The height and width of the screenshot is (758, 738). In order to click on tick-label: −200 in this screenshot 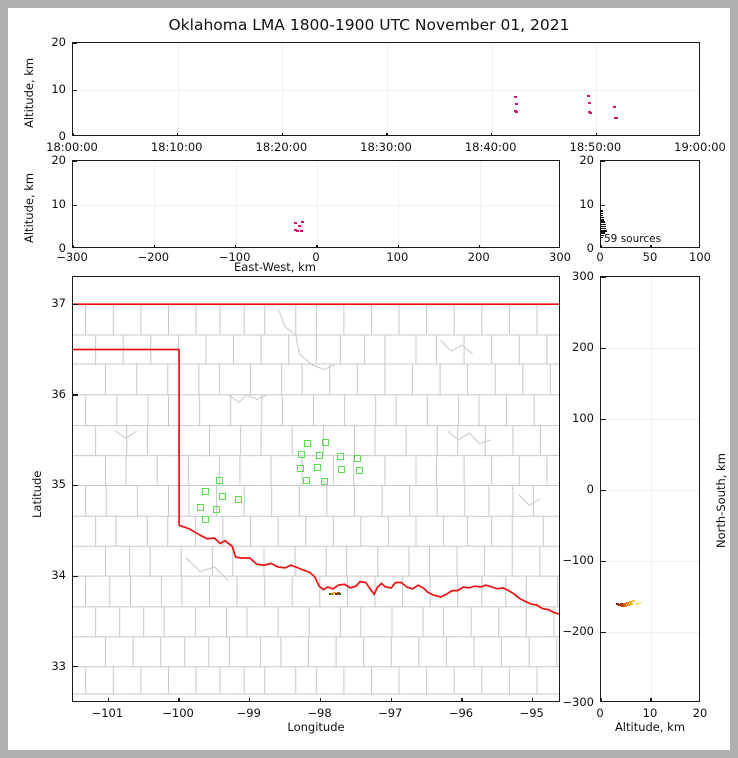, I will do `click(578, 631)`.